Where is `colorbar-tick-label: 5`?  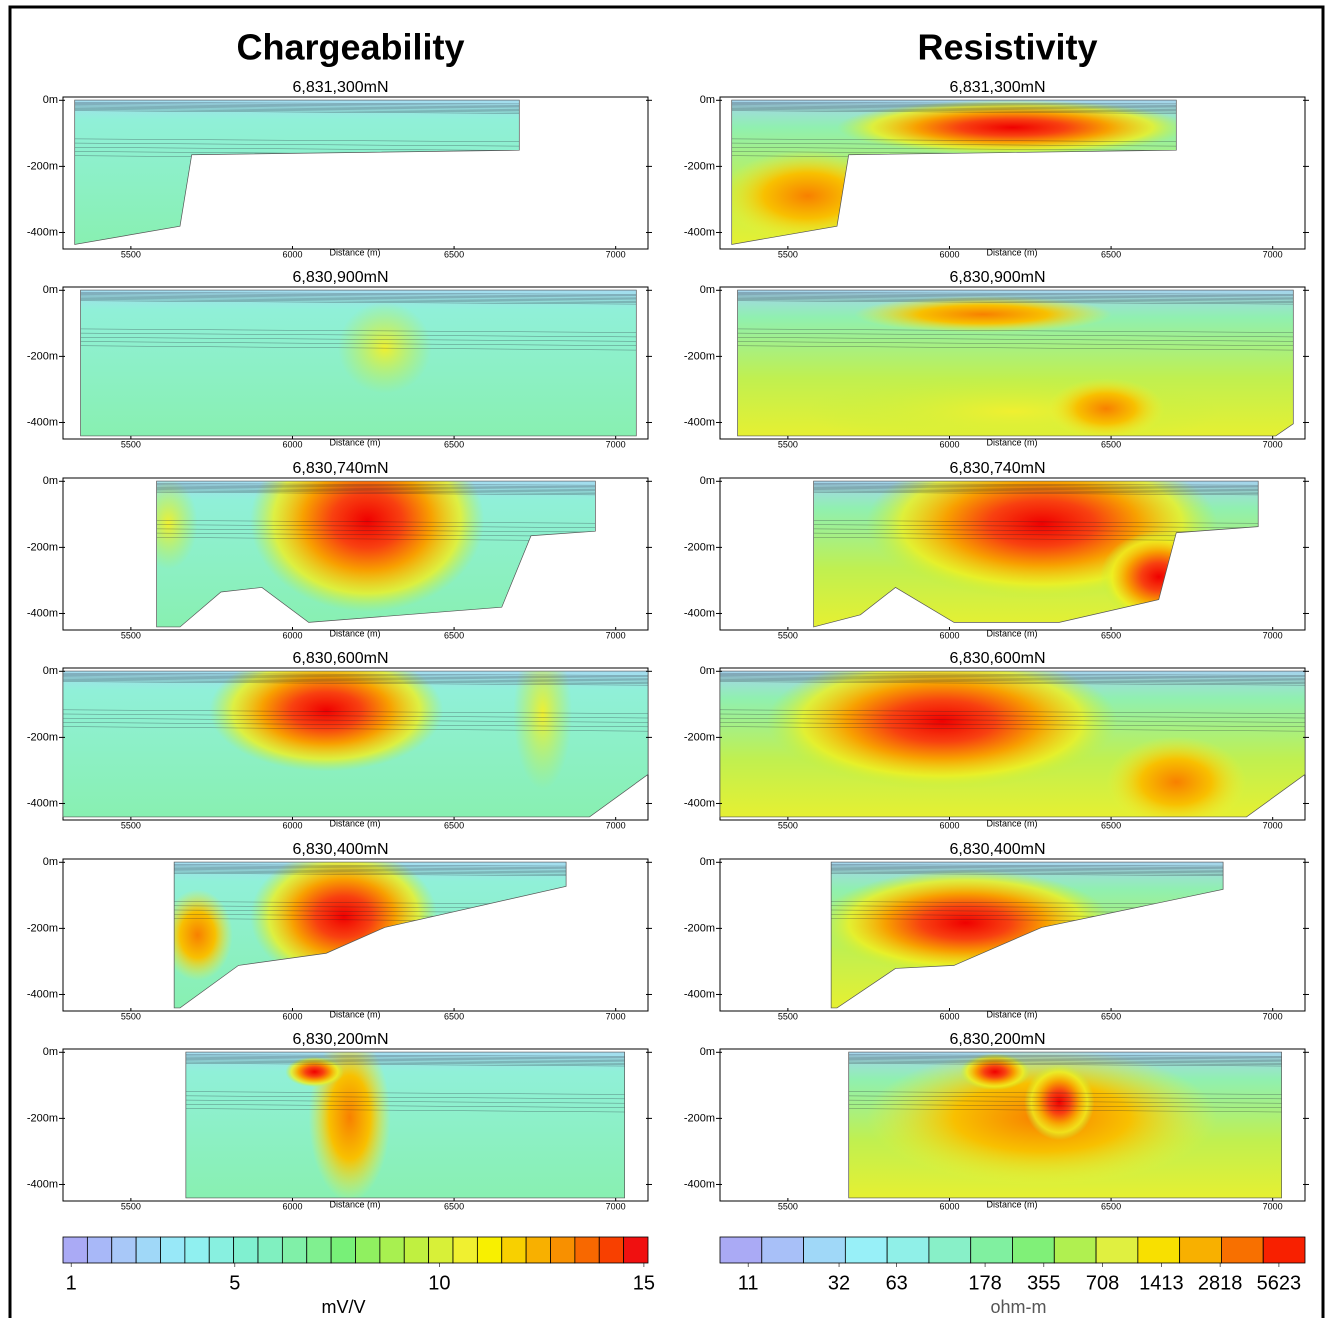
colorbar-tick-label: 5 is located at coordinates (234, 1283).